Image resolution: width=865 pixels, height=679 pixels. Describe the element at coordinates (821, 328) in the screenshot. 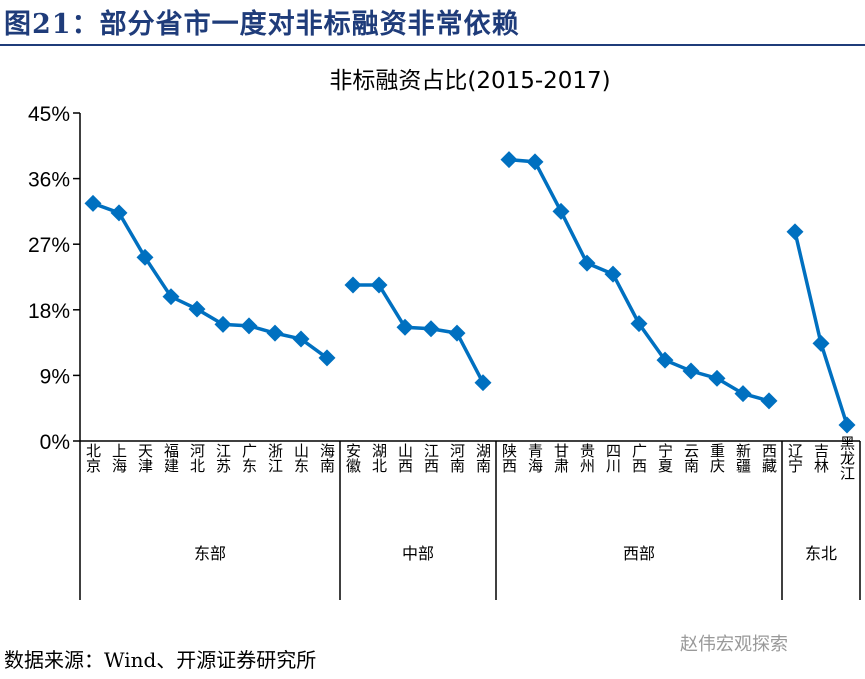

I see `series-line-东北` at that location.